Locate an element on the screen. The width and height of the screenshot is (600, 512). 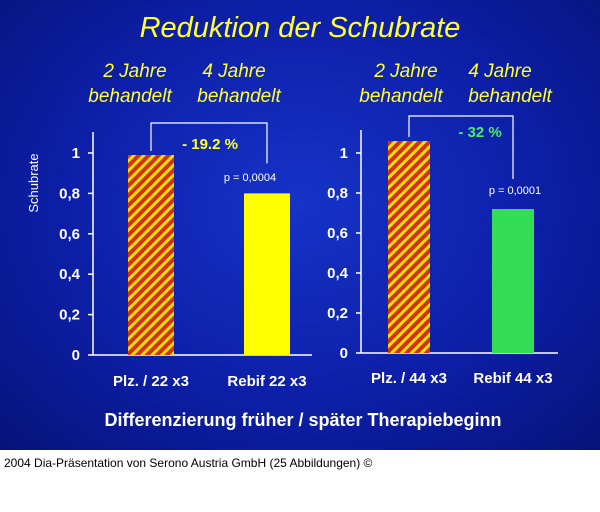
right-header-2-line1: 4 Jahre is located at coordinates (499, 71).